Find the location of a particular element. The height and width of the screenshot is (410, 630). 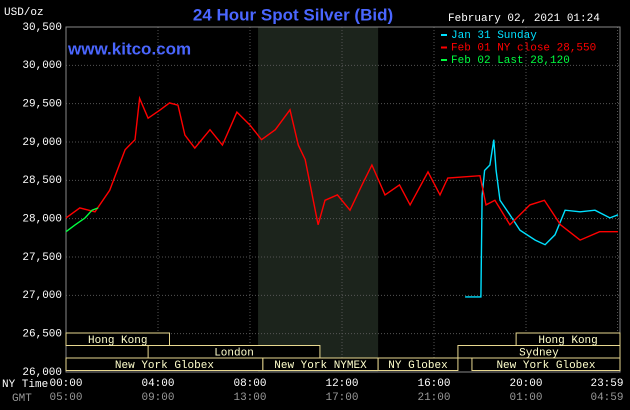

x-tick-label: 16:00 is located at coordinates (433, 384).